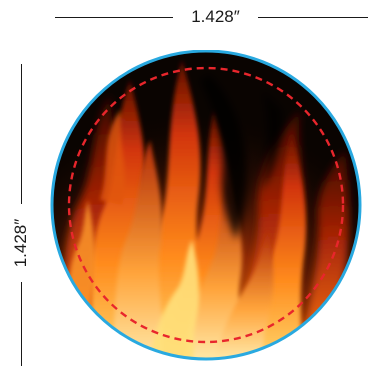 Image resolution: width=369 pixels, height=367 pixels. Describe the element at coordinates (21, 134) in the screenshot. I see `height-dimension-line-top` at that location.